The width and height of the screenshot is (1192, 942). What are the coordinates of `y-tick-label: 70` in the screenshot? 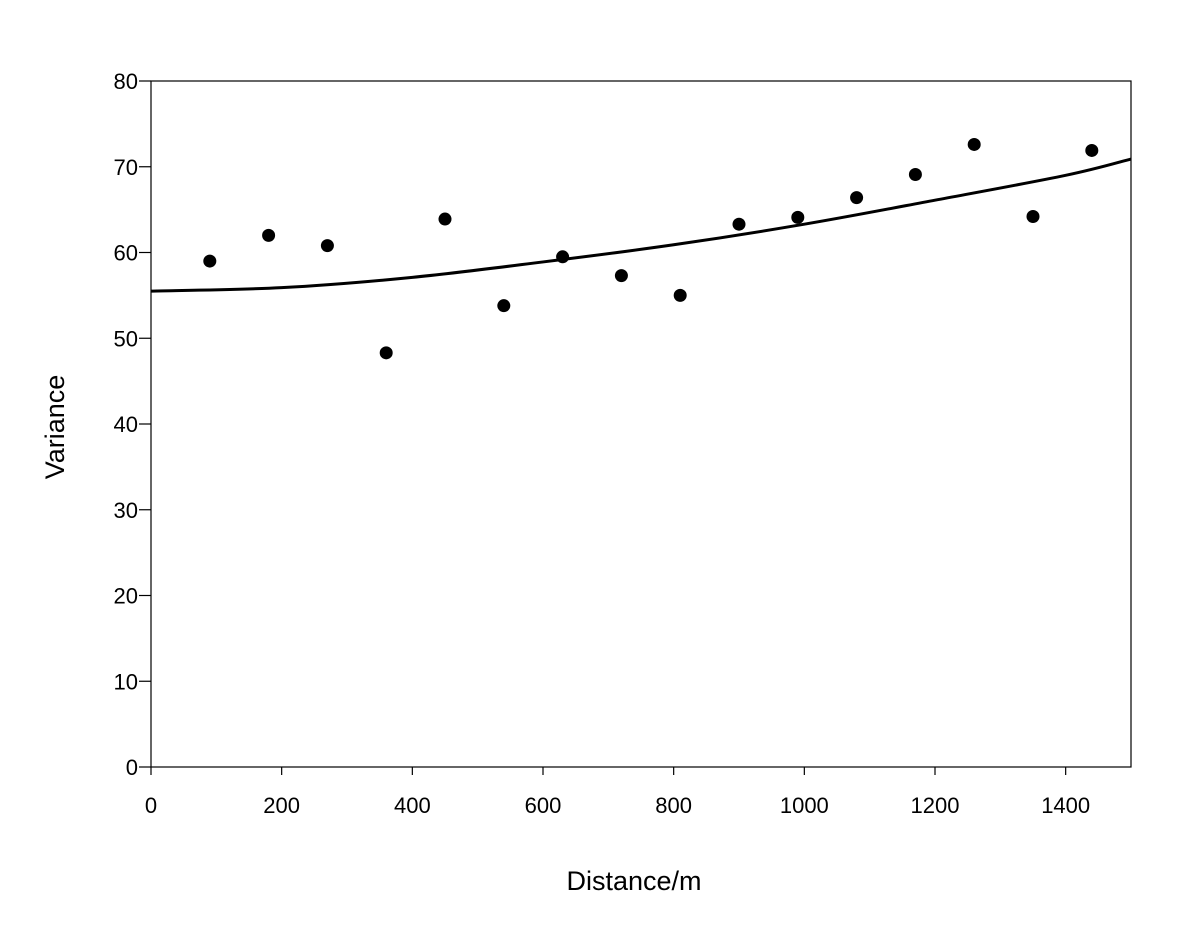 It's located at (126, 167).